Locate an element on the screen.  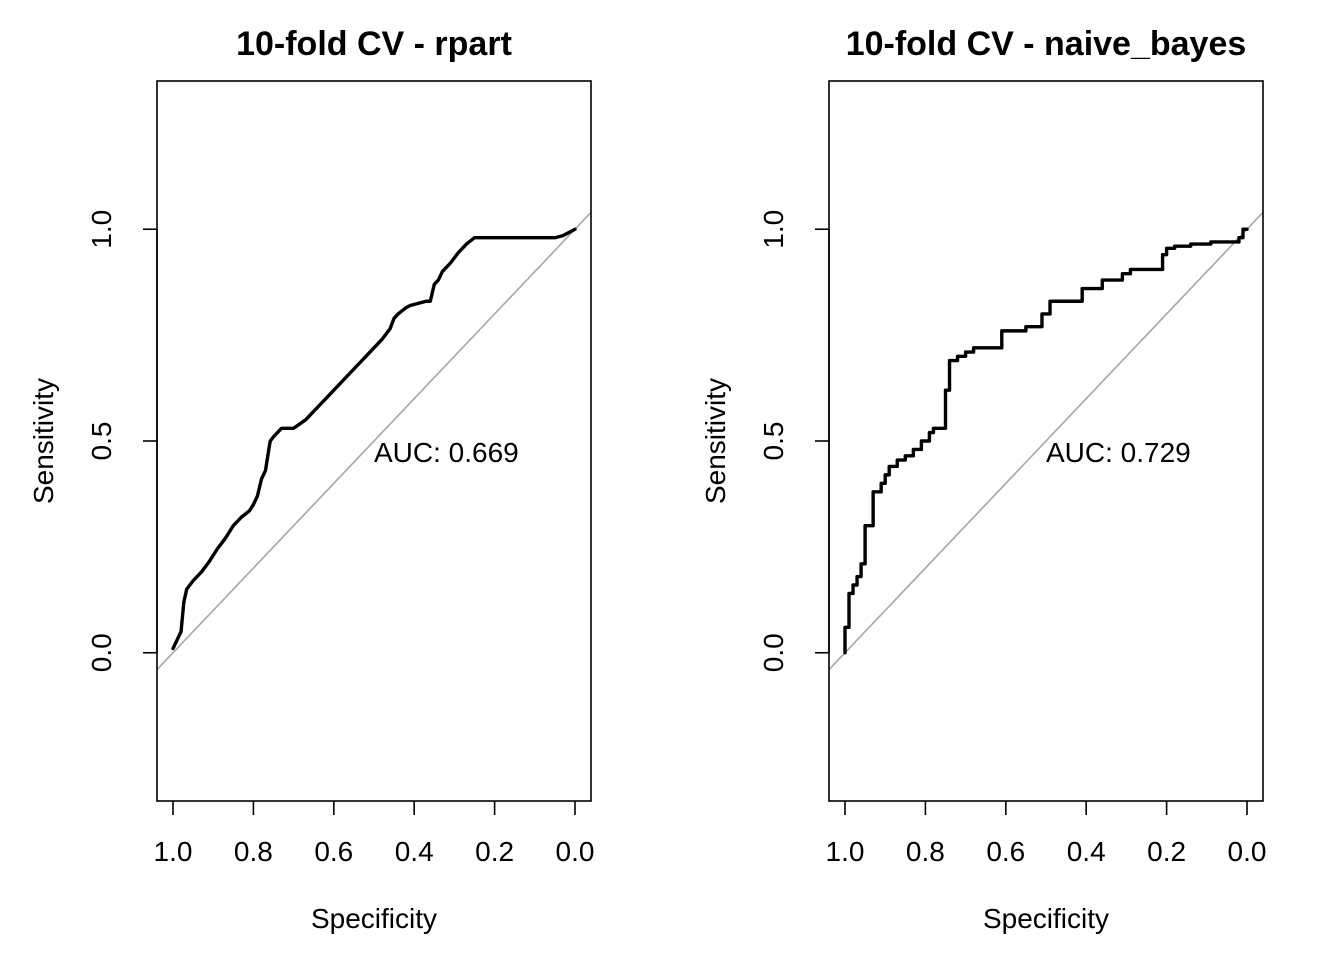
chart-title: 10-fold CV - naive_bayes is located at coordinates (1046, 44).